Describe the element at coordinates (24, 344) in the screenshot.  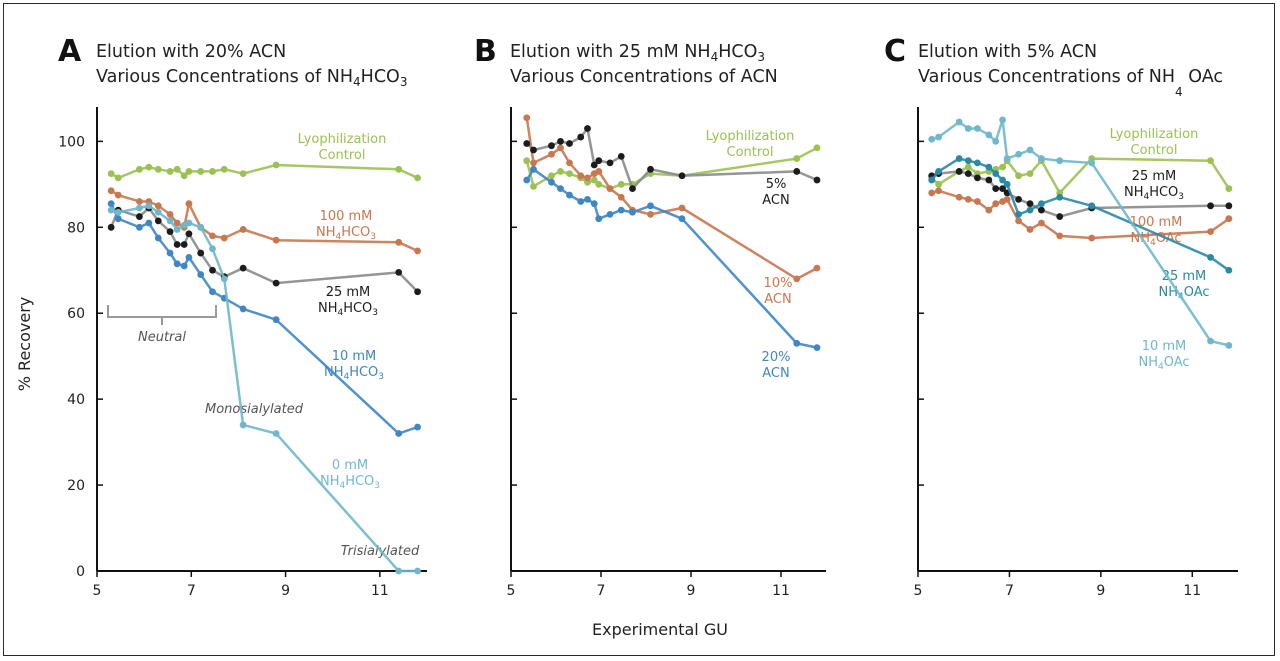
I see `y-axis-title: % Recovery` at that location.